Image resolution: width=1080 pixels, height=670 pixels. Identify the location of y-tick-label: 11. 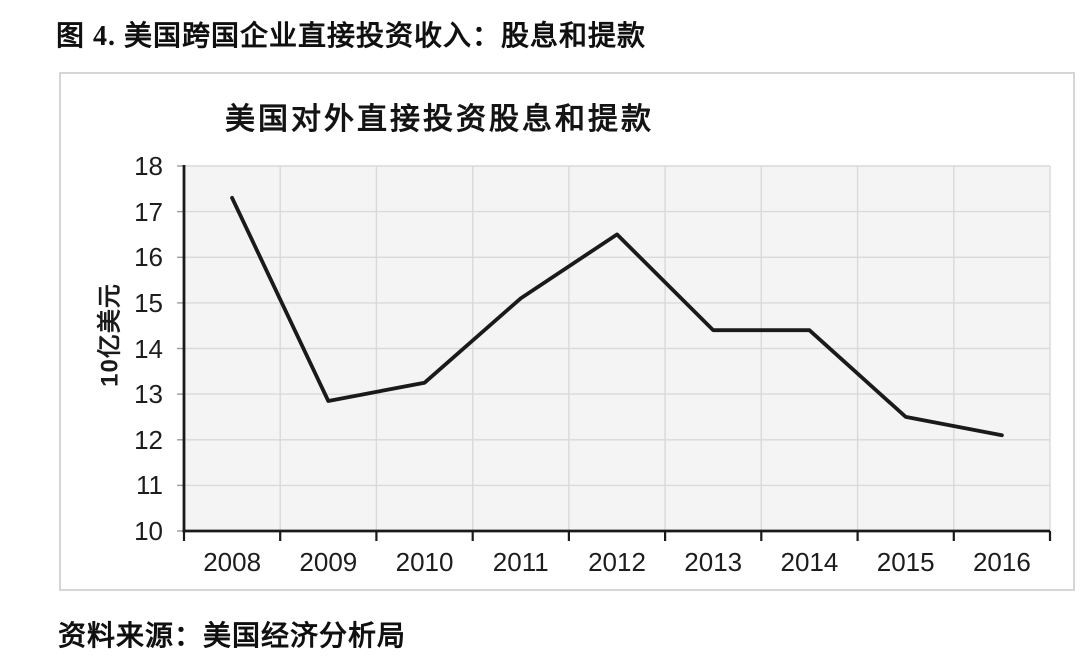
(149, 485).